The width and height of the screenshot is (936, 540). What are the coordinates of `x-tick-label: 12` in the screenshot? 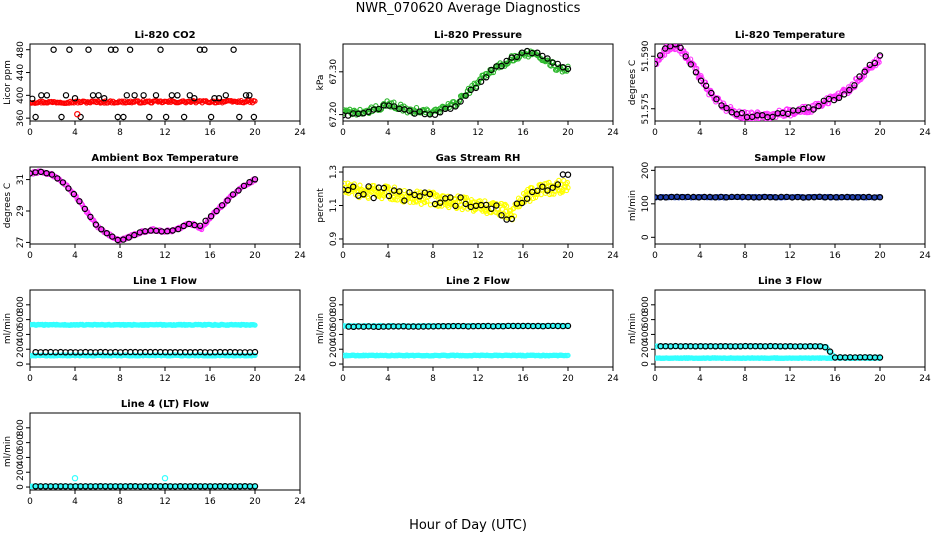 It's located at (789, 379).